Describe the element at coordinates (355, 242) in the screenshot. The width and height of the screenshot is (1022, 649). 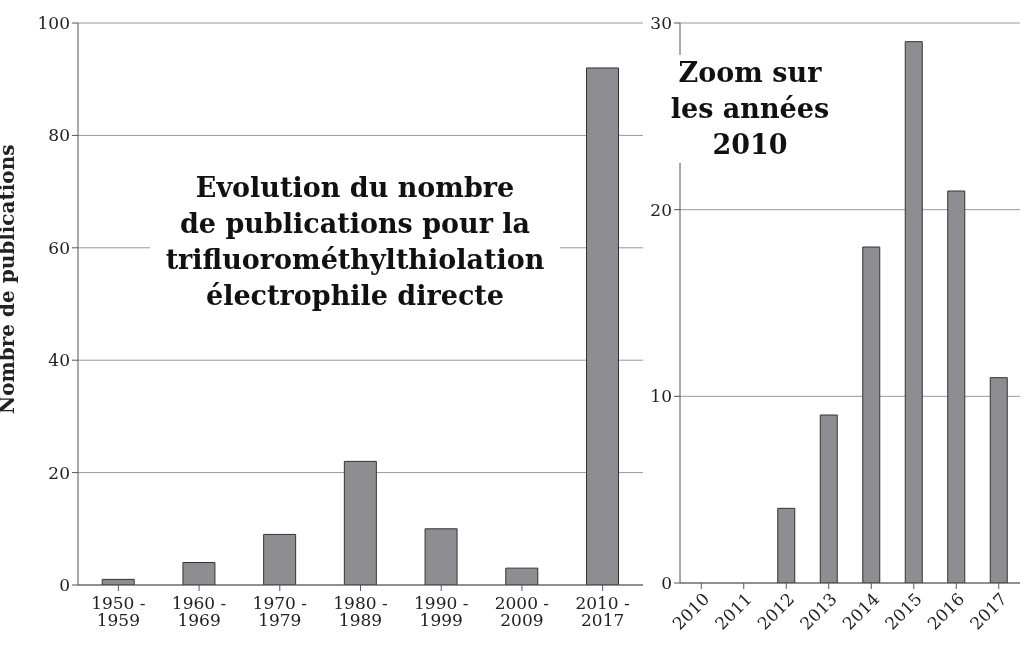
I see `text: Evolution du nombre de publications pour la trifluorométhylthiolation électrophile directe` at that location.